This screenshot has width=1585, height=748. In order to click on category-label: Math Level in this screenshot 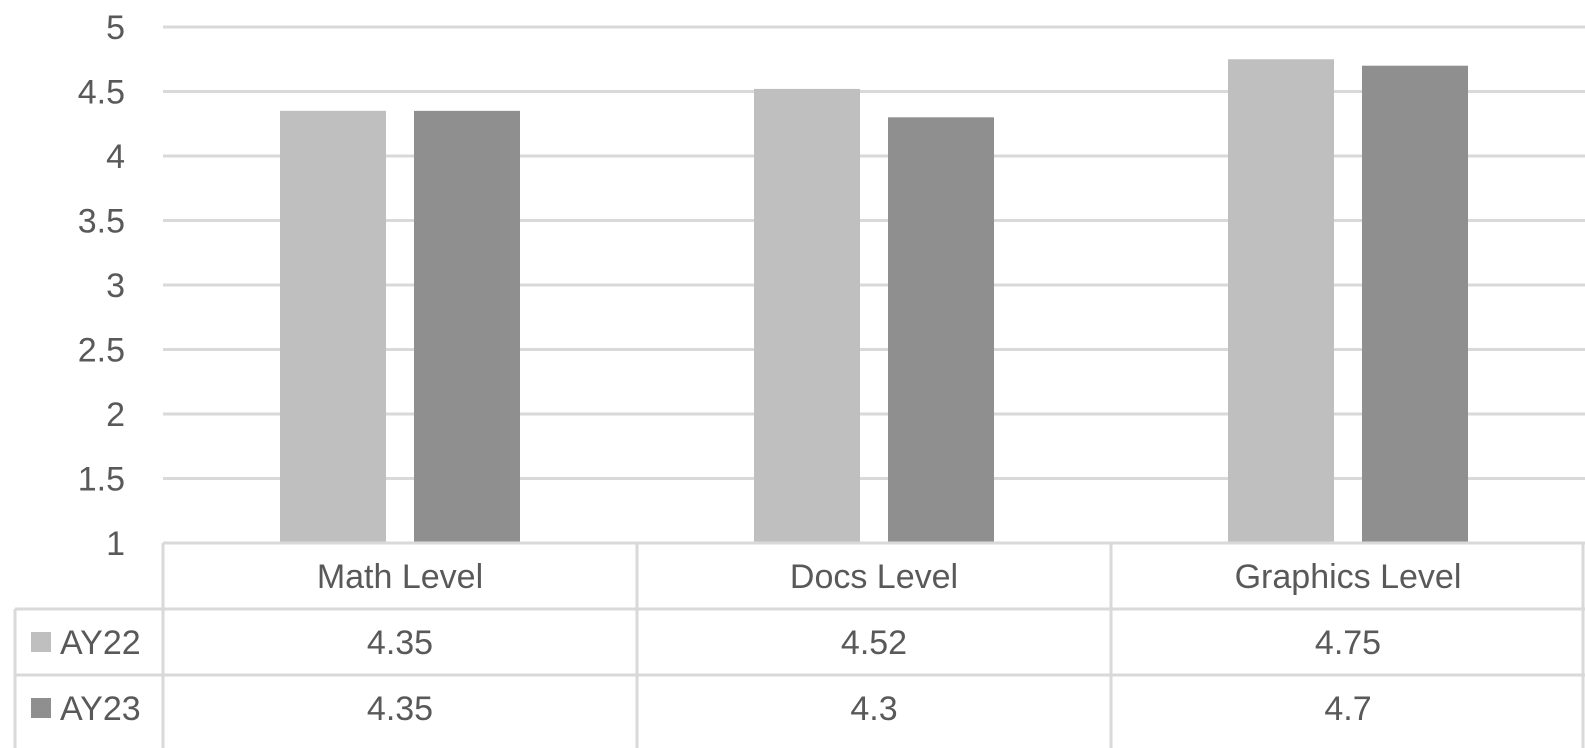, I will do `click(400, 577)`.